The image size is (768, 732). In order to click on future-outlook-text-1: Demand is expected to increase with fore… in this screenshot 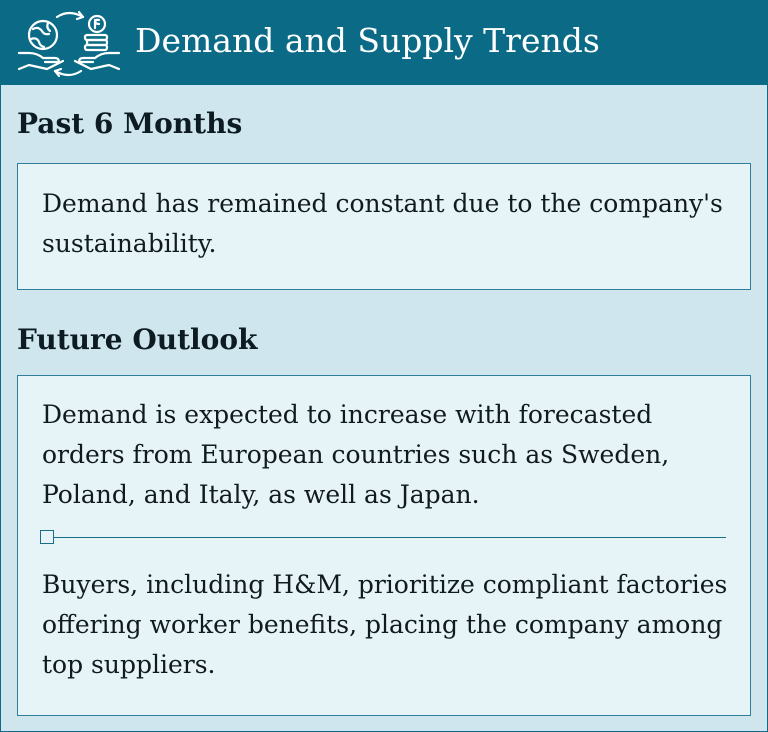, I will do `click(356, 454)`.